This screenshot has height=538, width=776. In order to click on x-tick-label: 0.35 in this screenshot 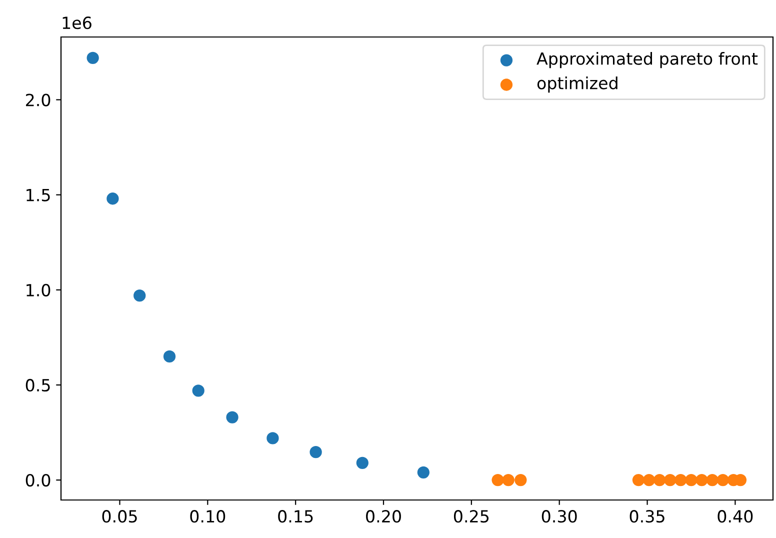, I will do `click(647, 516)`.